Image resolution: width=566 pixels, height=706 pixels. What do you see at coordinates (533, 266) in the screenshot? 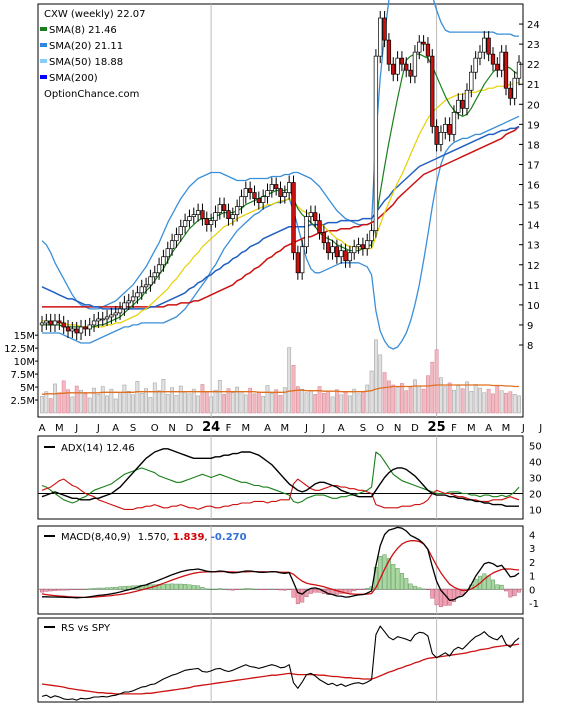
I see `price-tick-label: 12` at bounding box center [533, 266].